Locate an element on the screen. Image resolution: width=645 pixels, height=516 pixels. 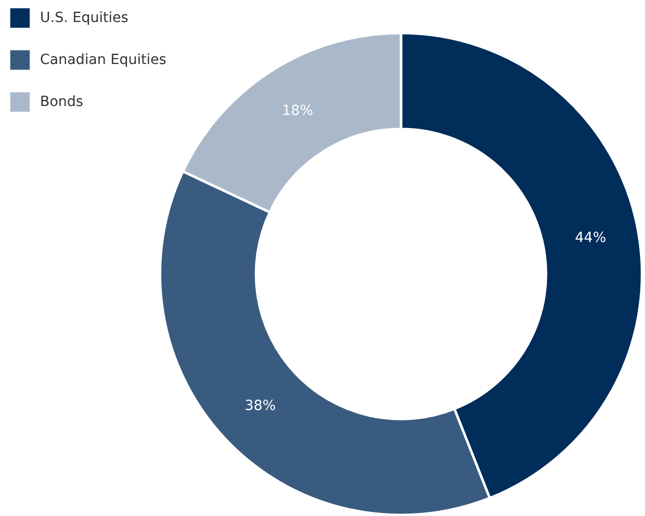
data-label: 18% is located at coordinates (298, 111).